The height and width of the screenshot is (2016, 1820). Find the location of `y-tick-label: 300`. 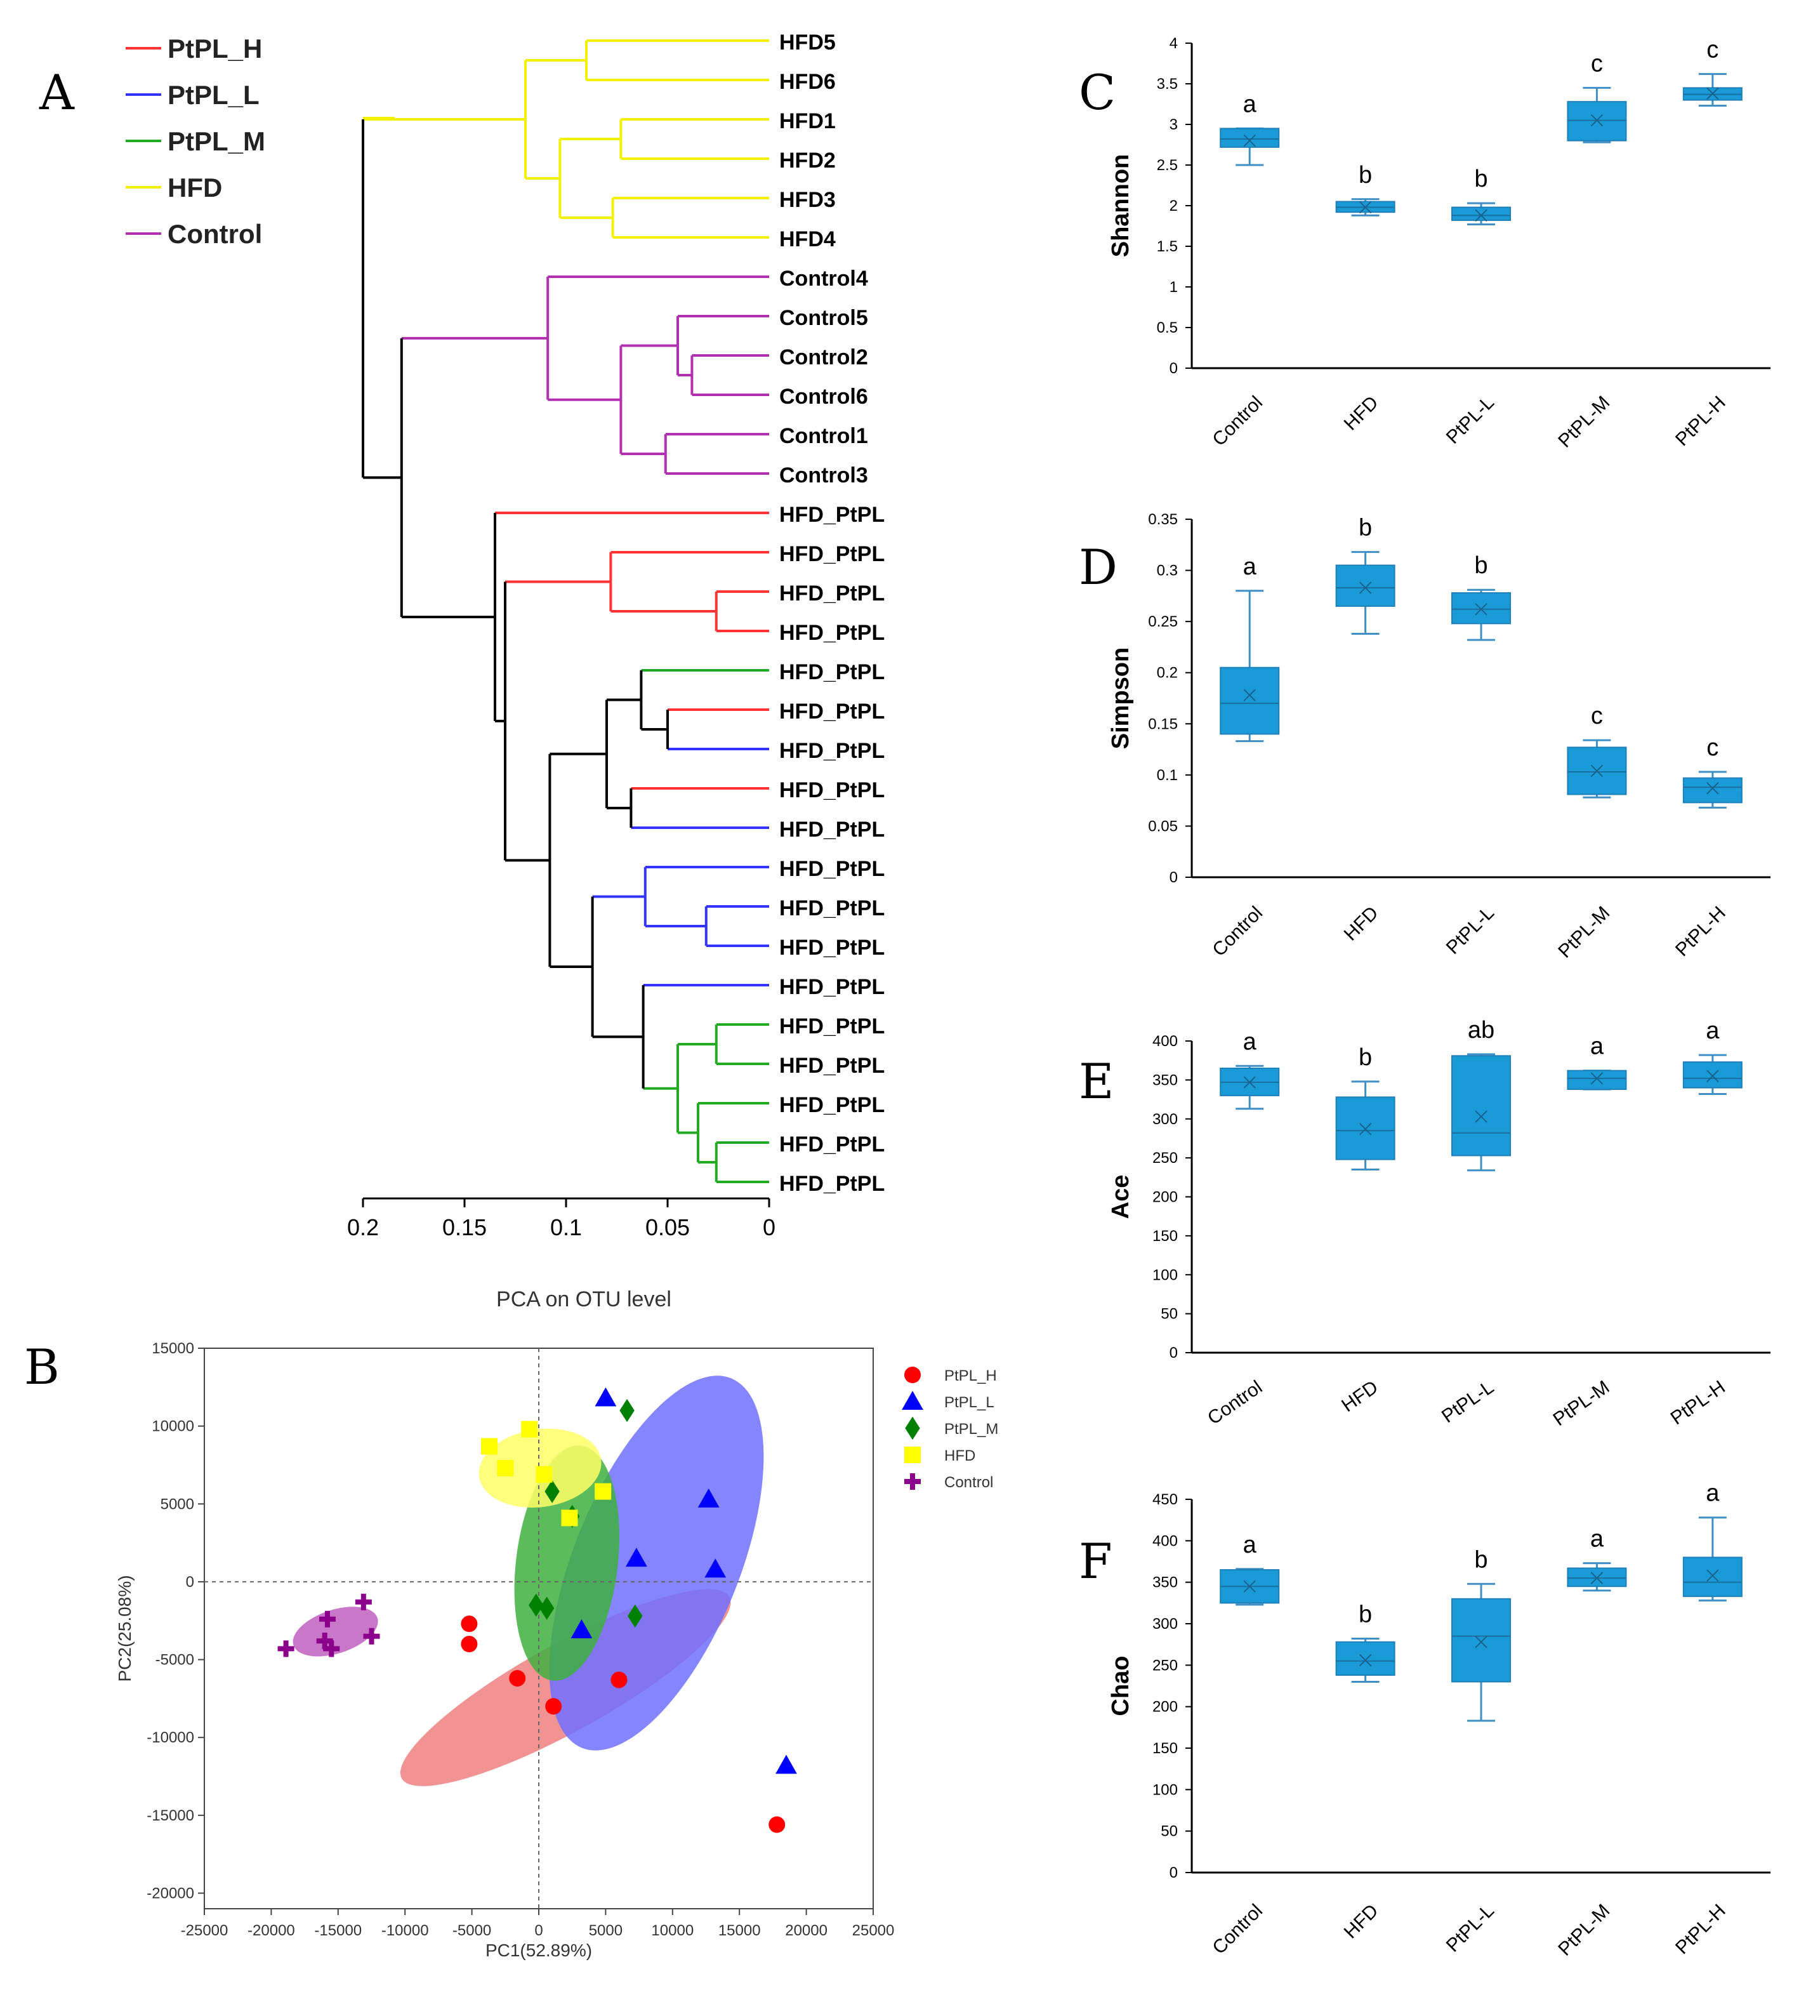

y-tick-label: 300 is located at coordinates (1165, 1624).